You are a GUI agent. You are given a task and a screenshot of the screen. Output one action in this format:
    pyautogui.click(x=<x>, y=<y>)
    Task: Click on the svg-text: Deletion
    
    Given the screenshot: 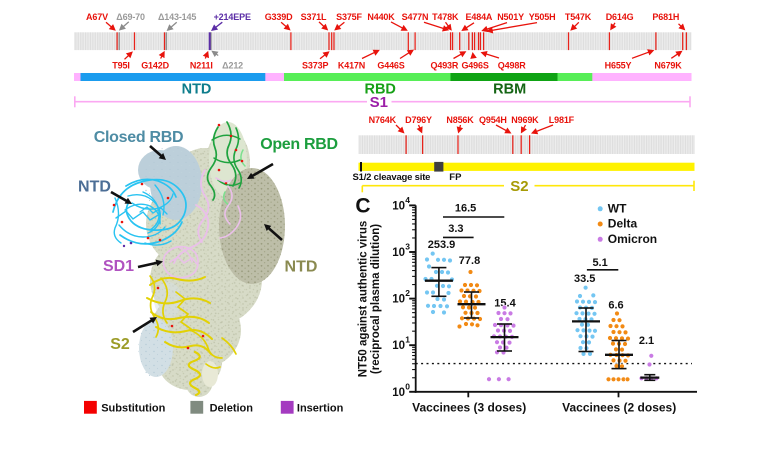 What is the action you would take?
    pyautogui.click(x=232, y=408)
    